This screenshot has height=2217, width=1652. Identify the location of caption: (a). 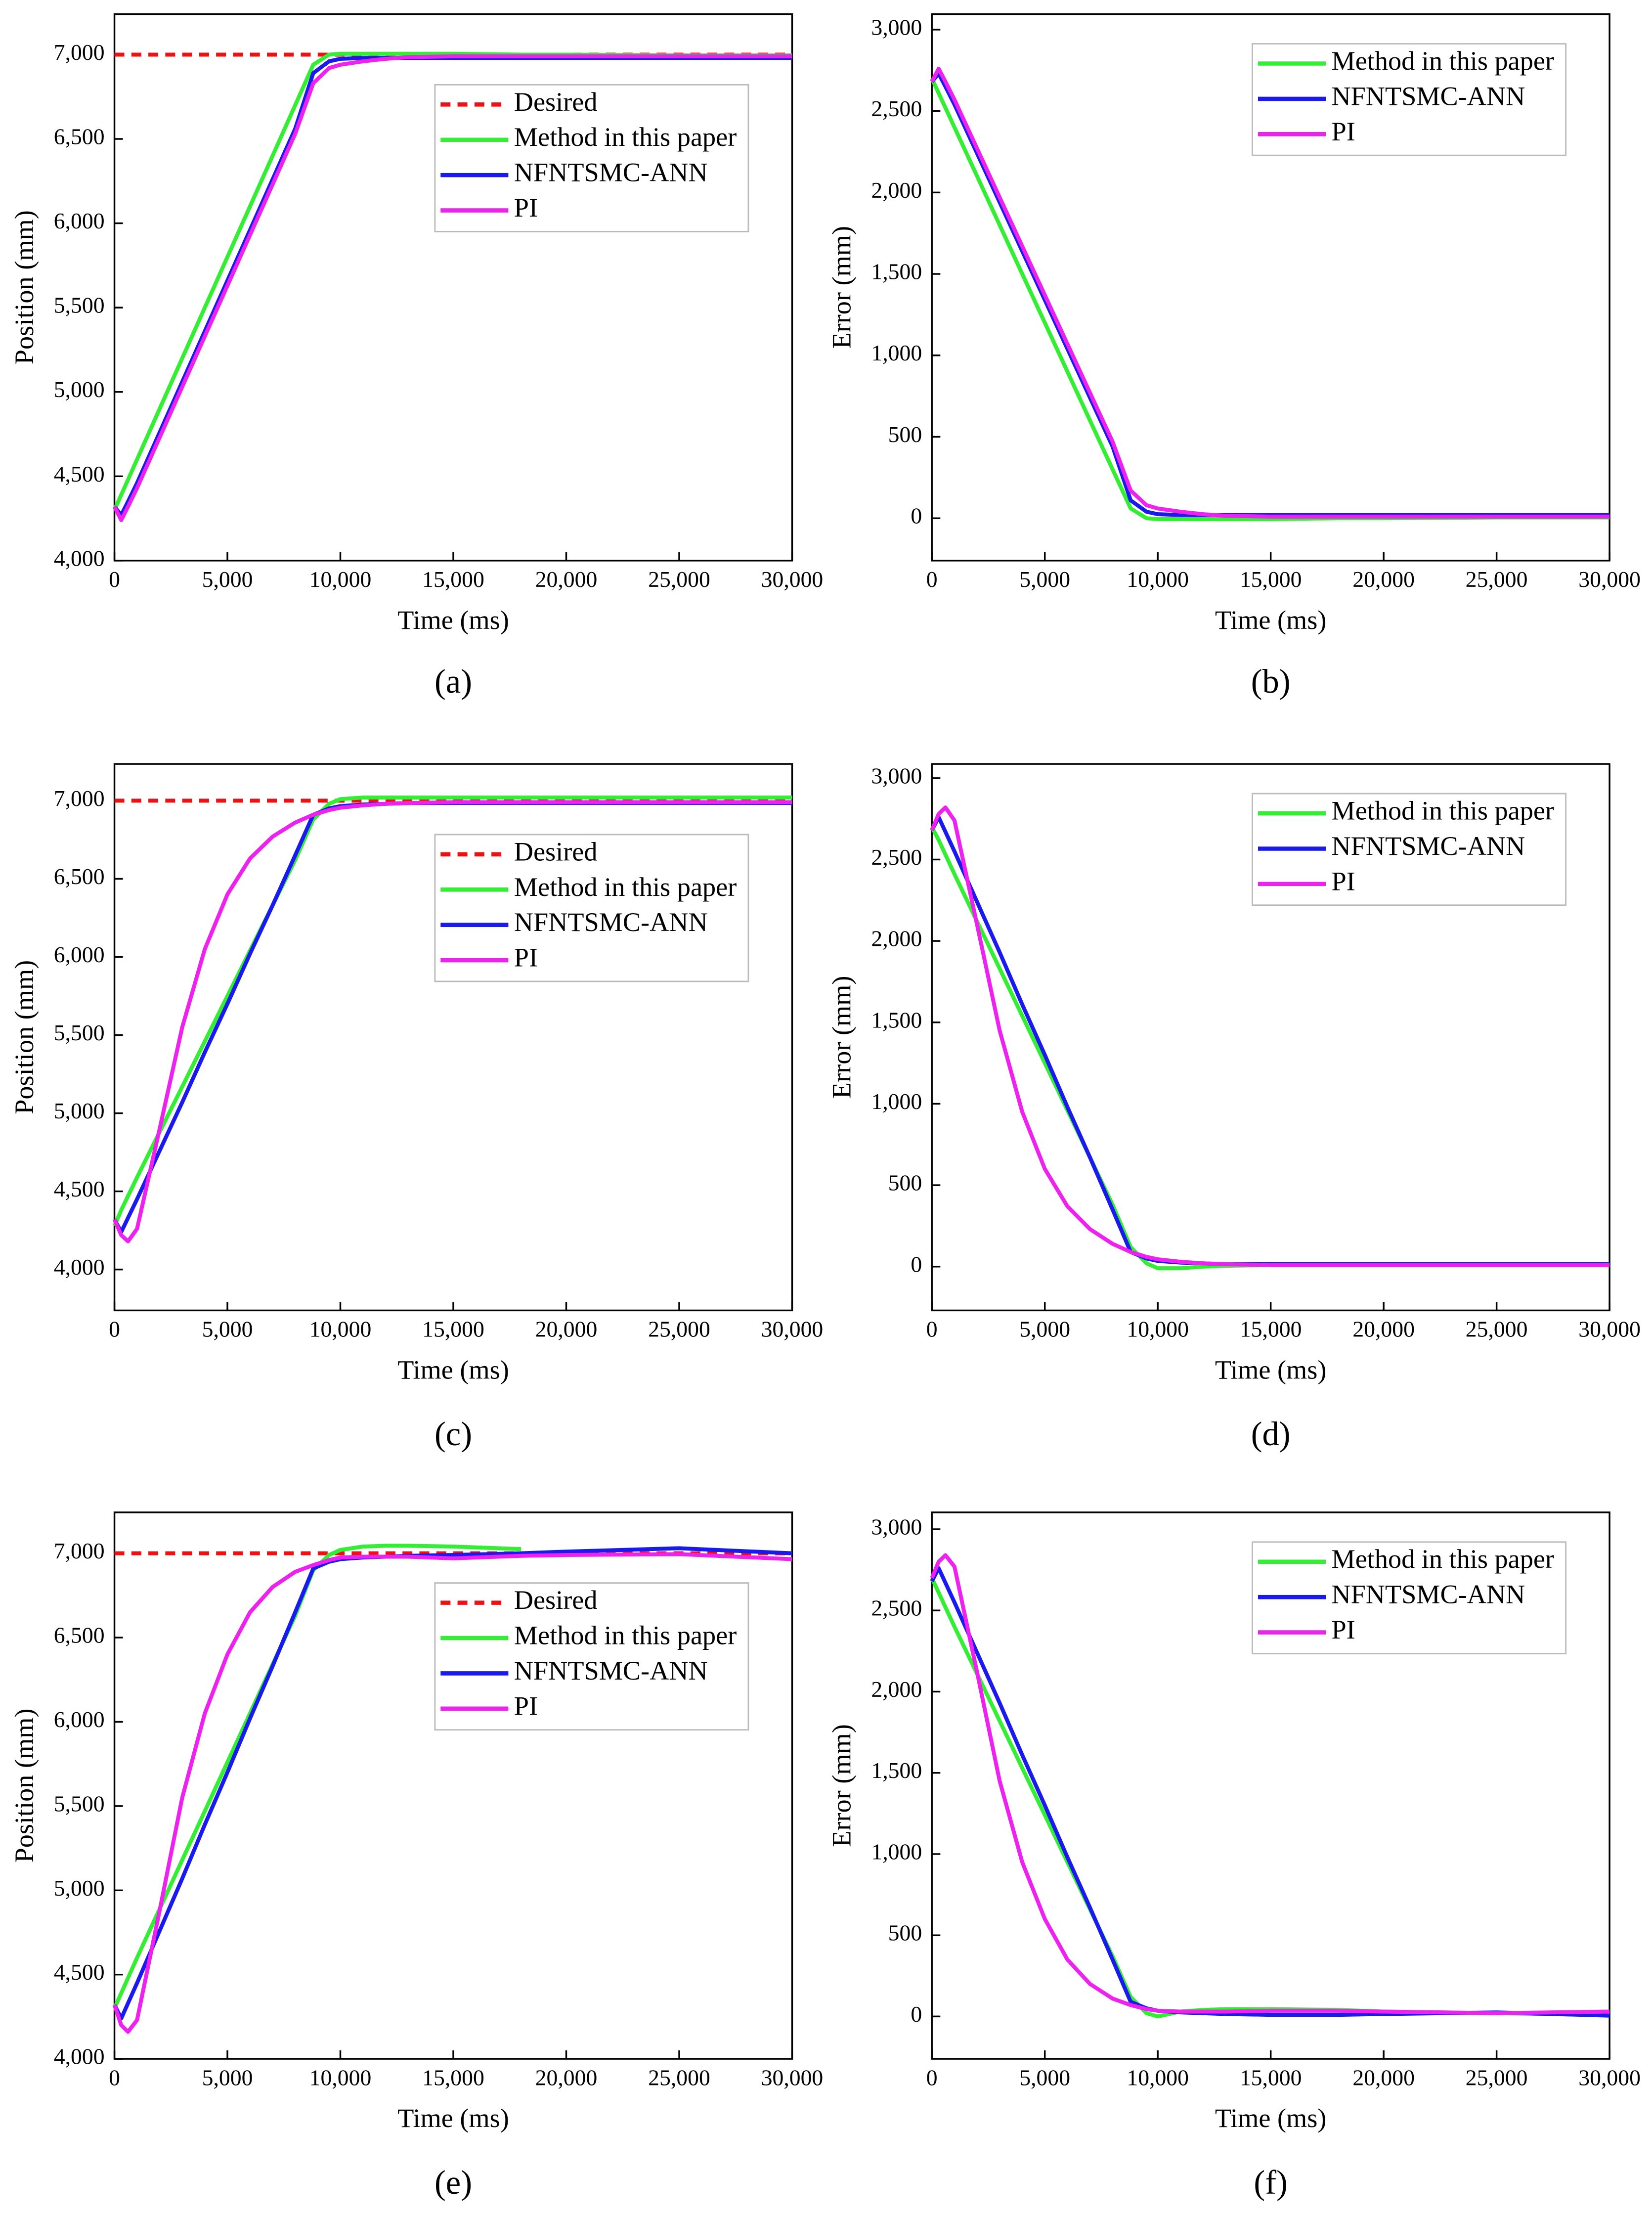
(454, 681).